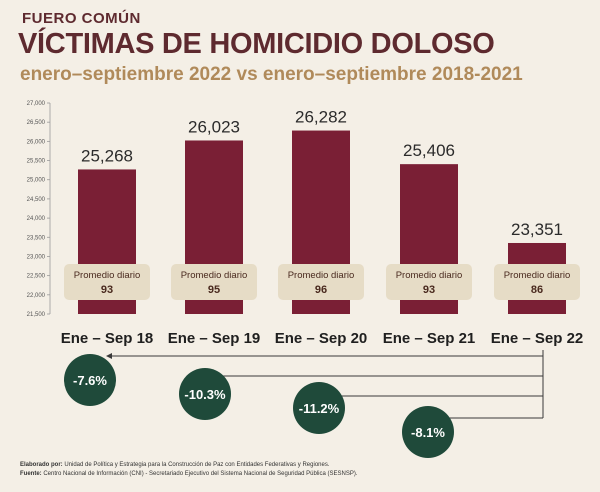 The width and height of the screenshot is (600, 492). I want to click on y-tick-label: 26,000, so click(36, 142).